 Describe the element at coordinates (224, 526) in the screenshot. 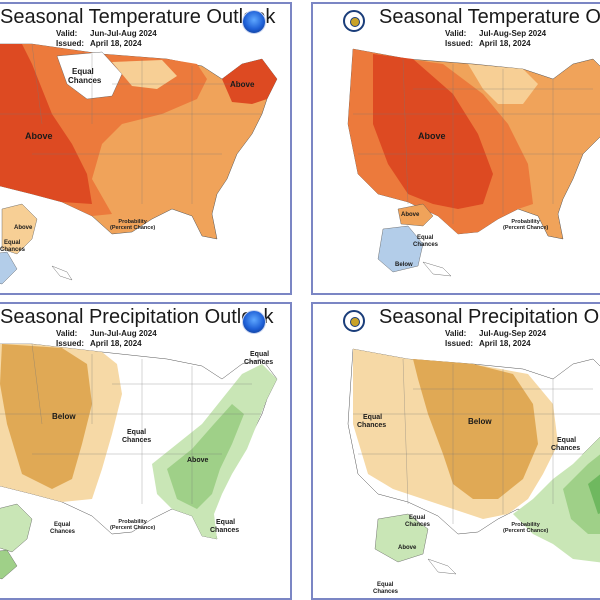

I see `label-equal-chances-florida: Equal Chances` at that location.